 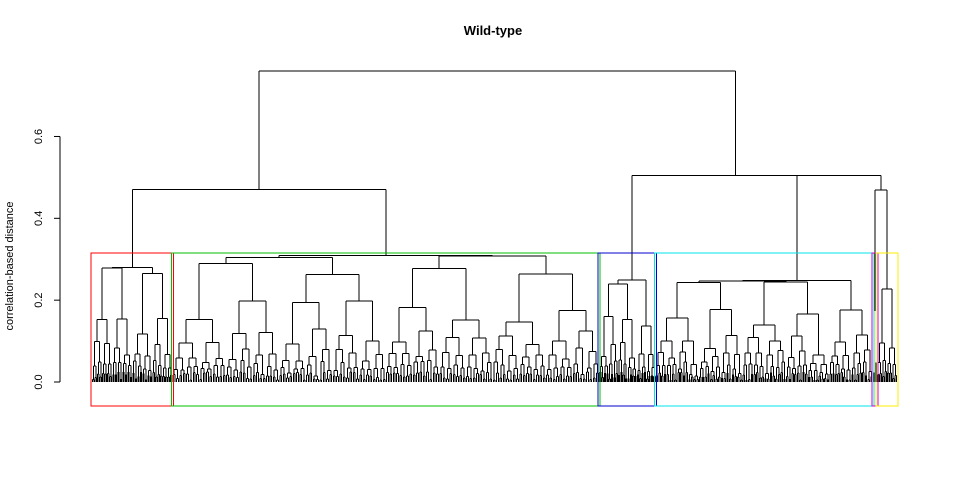 What do you see at coordinates (47, 259) in the screenshot?
I see `y-axis: 0.0 0.2 0.4 0.6` at bounding box center [47, 259].